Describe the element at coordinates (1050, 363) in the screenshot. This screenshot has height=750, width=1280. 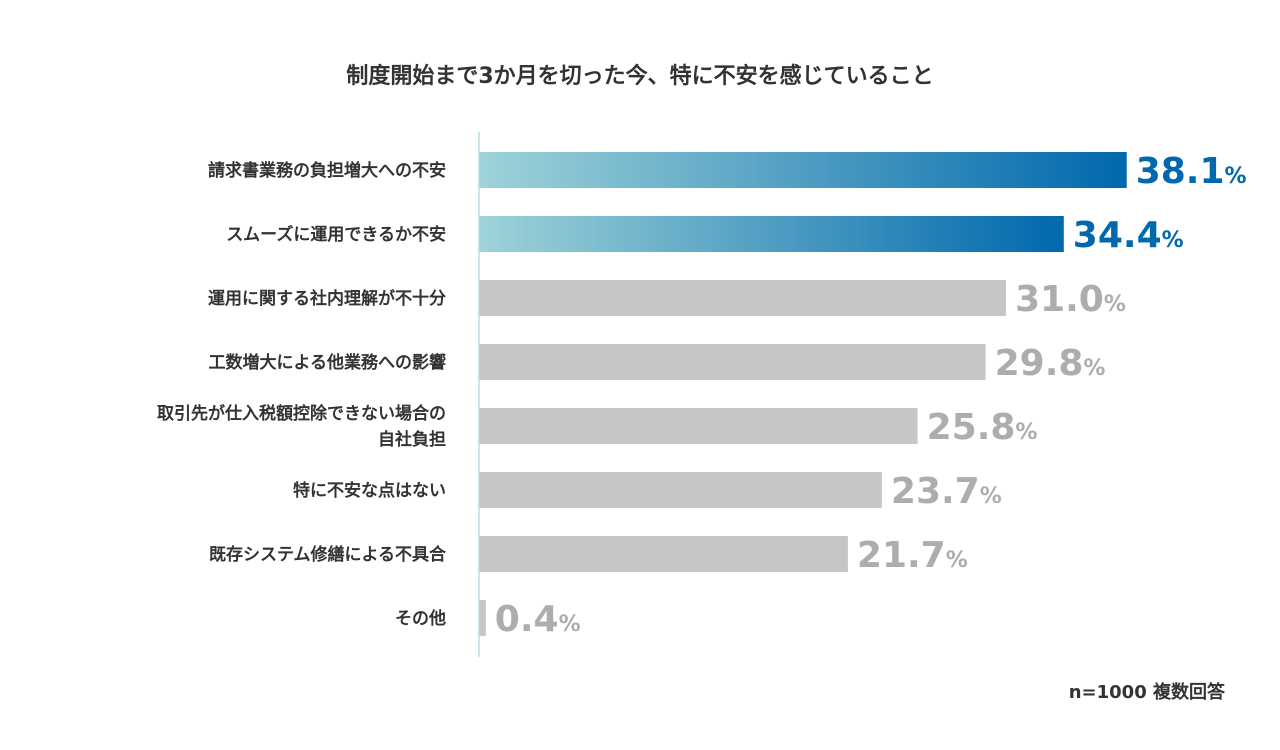
I see `value-label-4: 29.8%` at that location.